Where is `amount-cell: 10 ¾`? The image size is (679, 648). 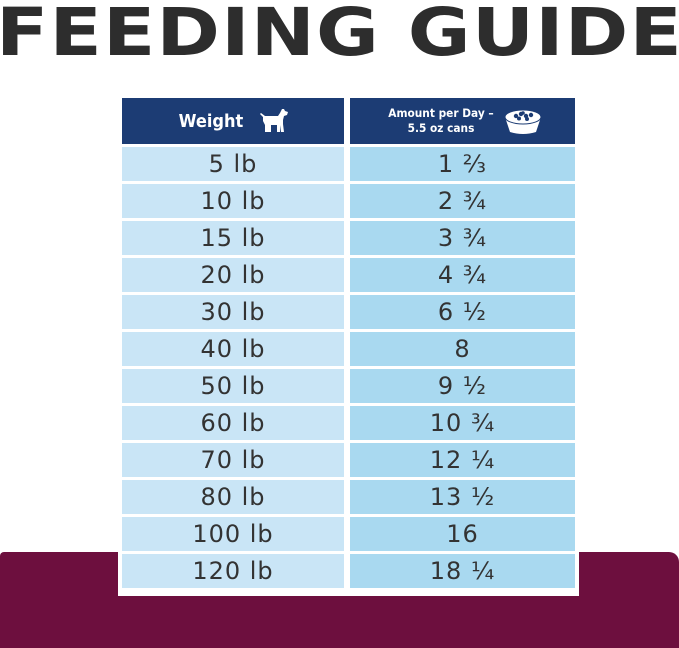
amount-cell: 10 ¾ is located at coordinates (462, 423).